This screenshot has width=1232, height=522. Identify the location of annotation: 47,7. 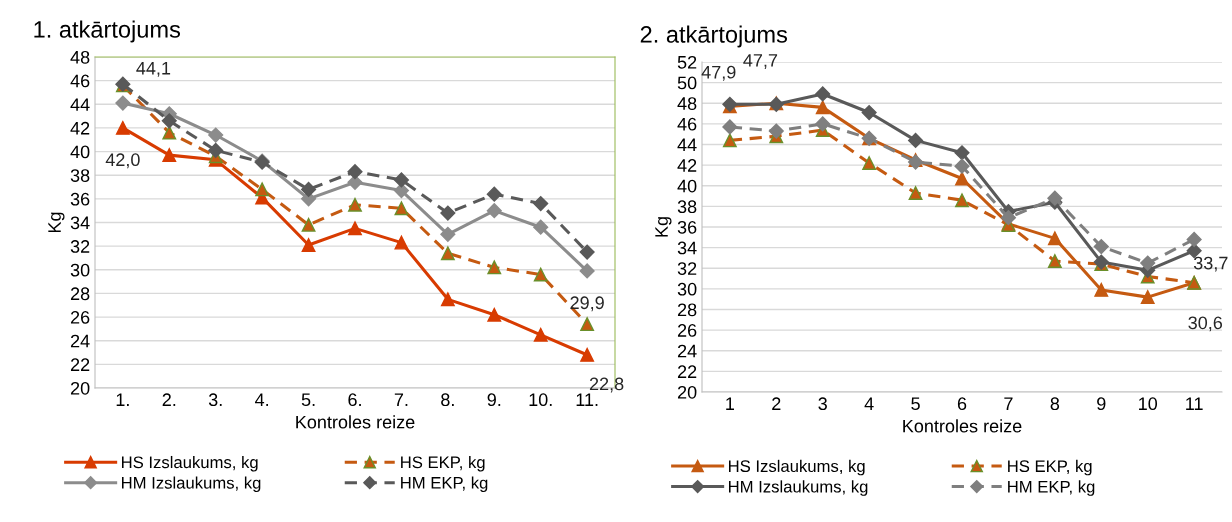
(760, 61).